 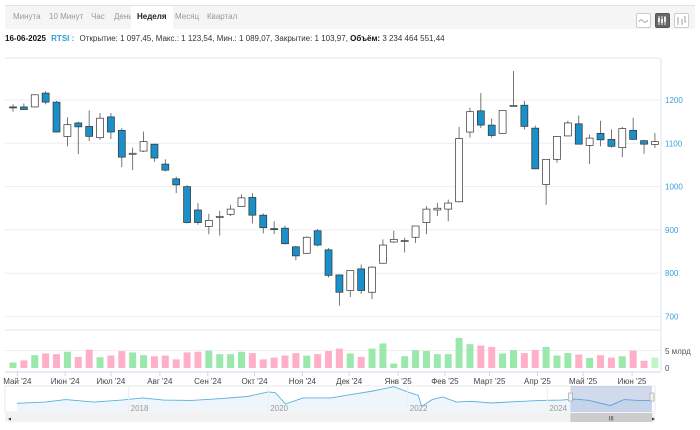 What do you see at coordinates (678, 351) in the screenshot?
I see `volume-tick-label: 5 млрд` at bounding box center [678, 351].